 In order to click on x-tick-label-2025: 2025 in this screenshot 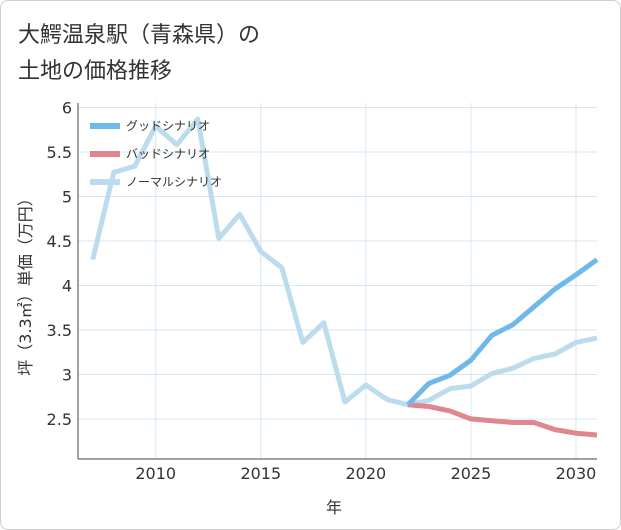, I will do `click(471, 473)`.